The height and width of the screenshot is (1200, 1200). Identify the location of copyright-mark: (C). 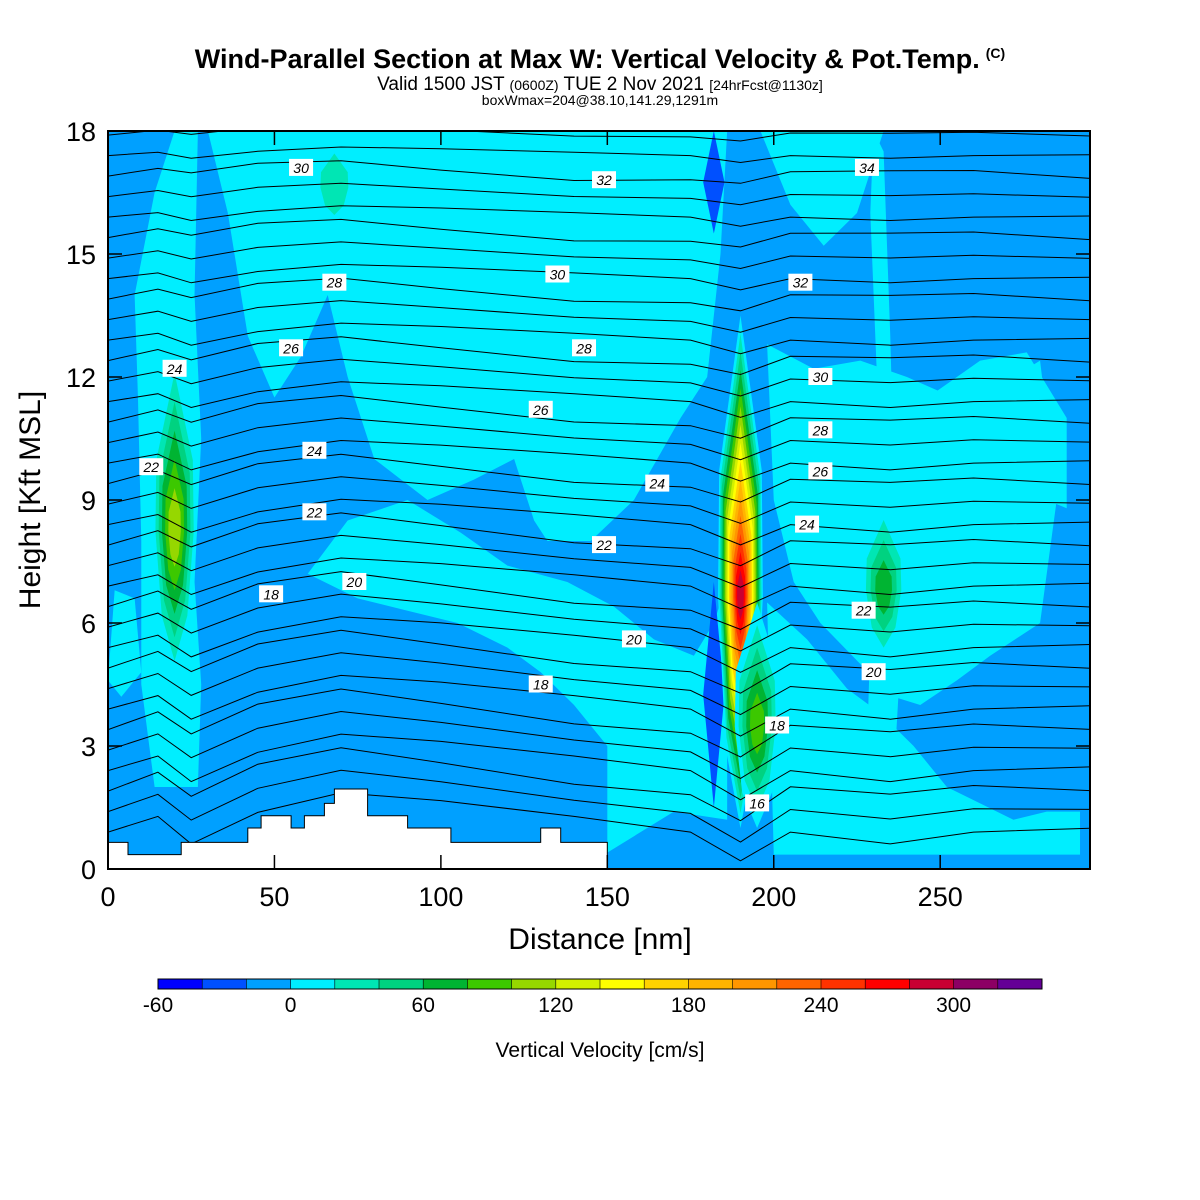
(995, 53).